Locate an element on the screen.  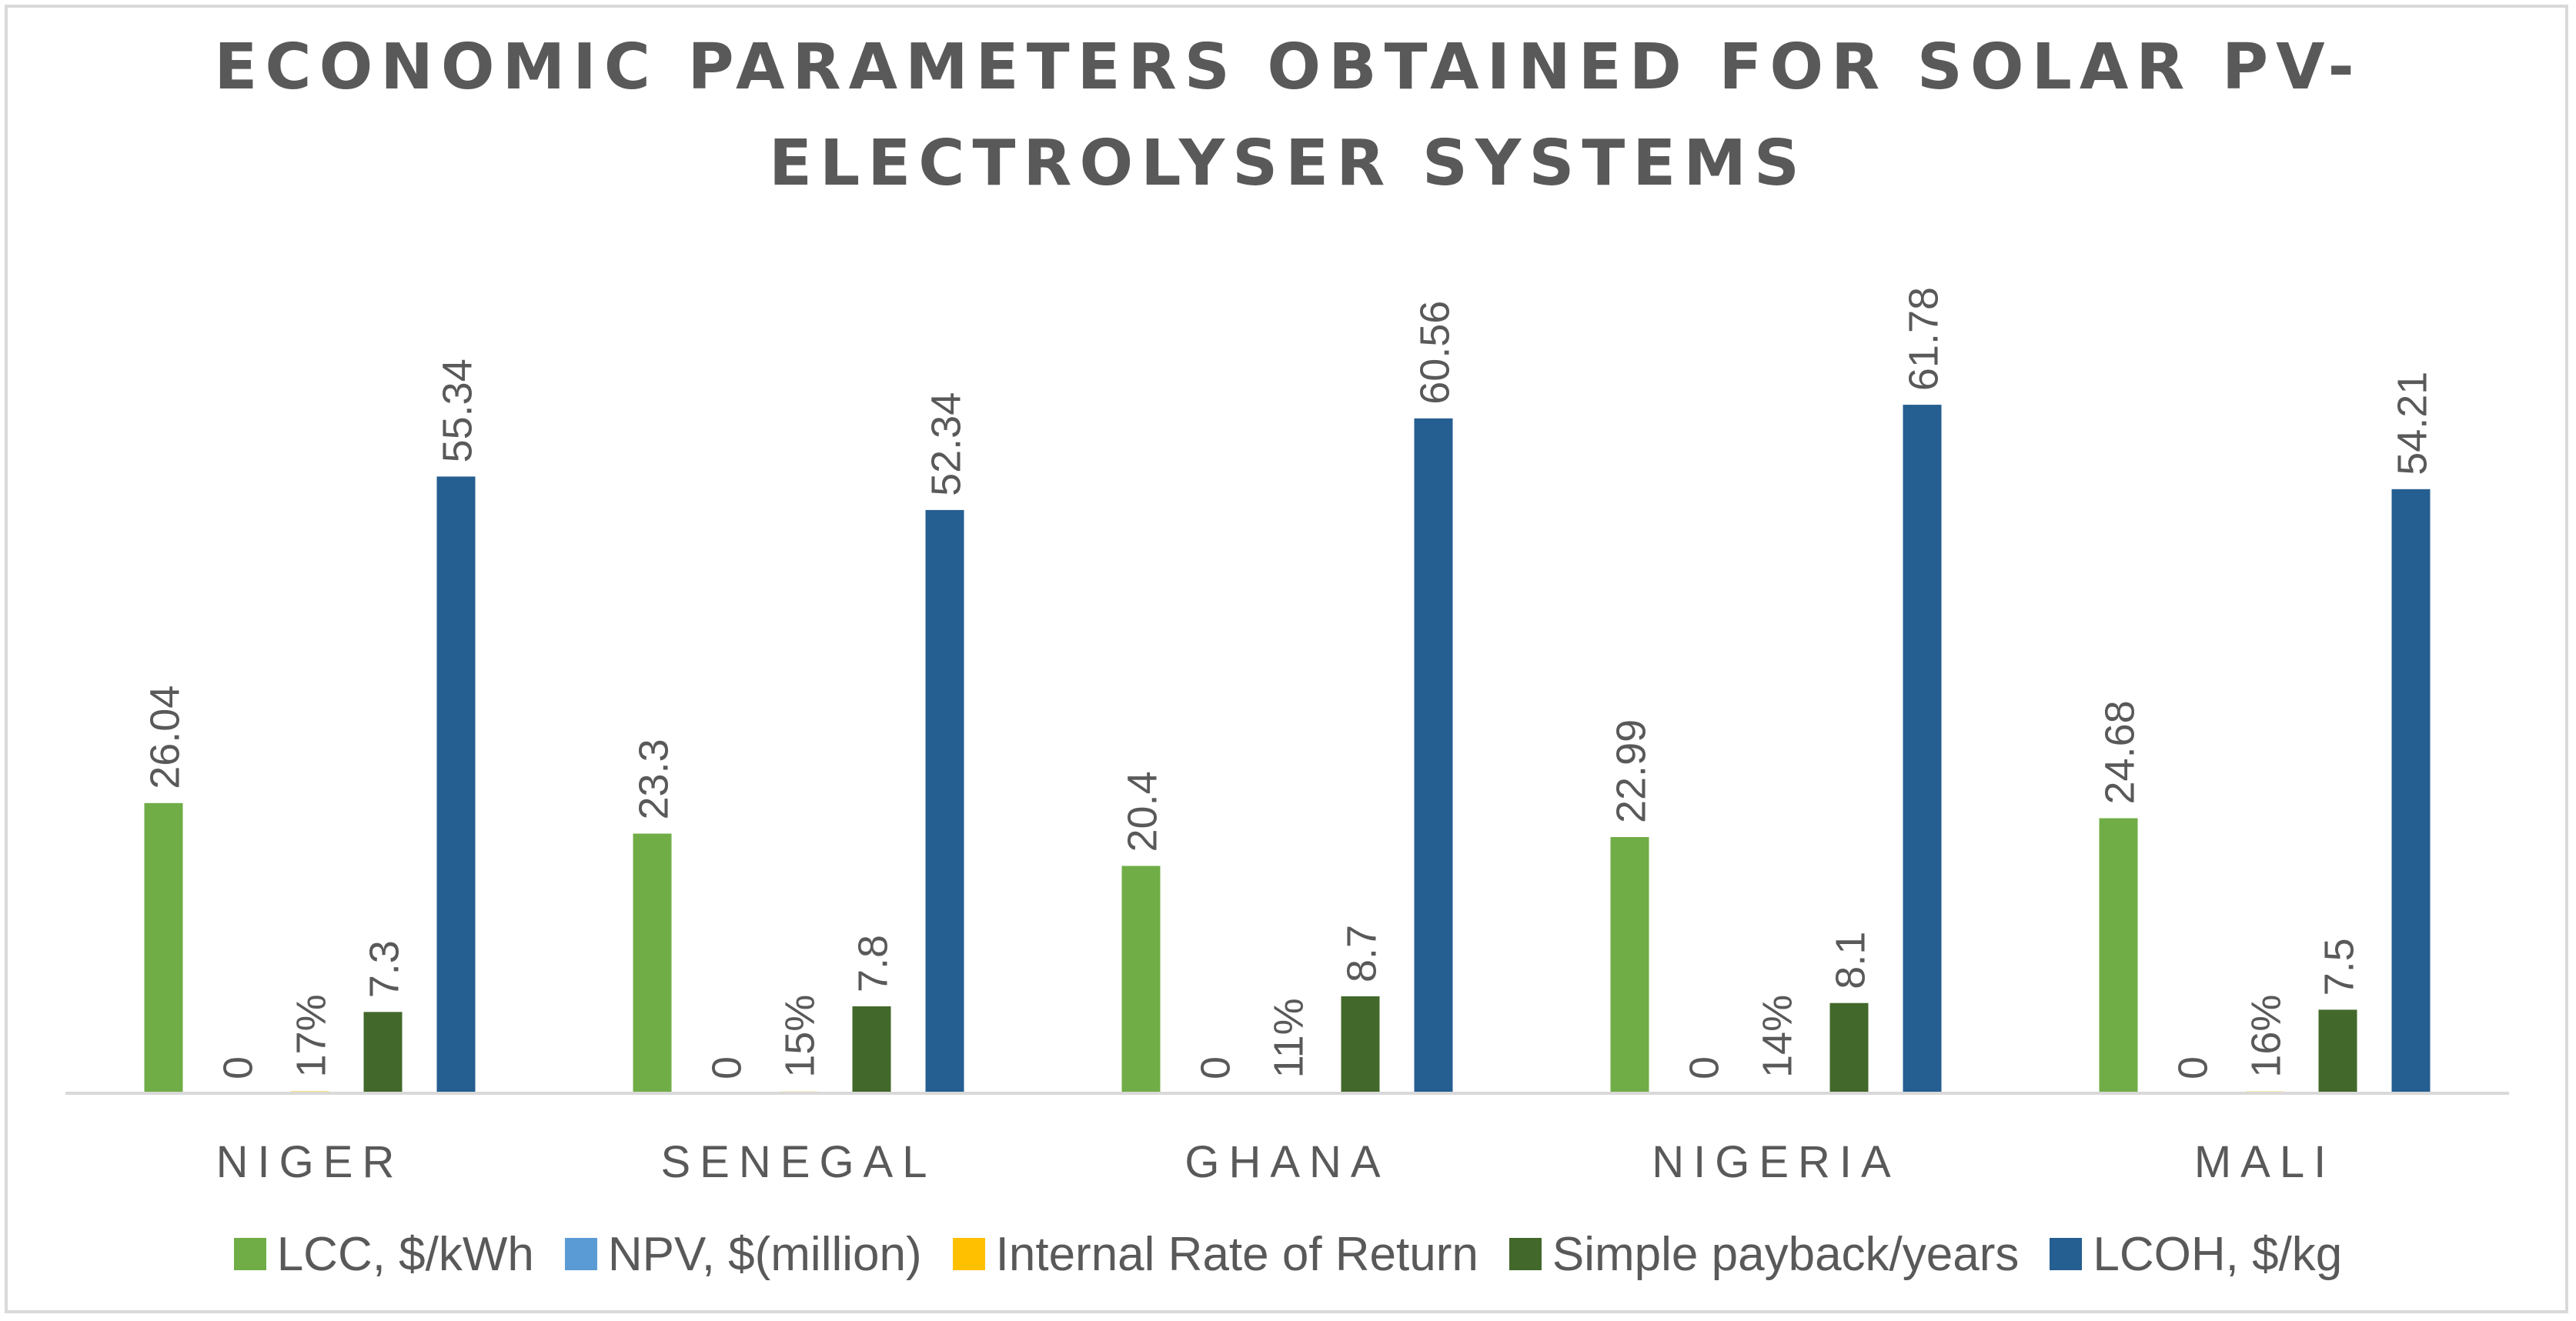
category-label-ghana: GHANA is located at coordinates (1286, 1162).